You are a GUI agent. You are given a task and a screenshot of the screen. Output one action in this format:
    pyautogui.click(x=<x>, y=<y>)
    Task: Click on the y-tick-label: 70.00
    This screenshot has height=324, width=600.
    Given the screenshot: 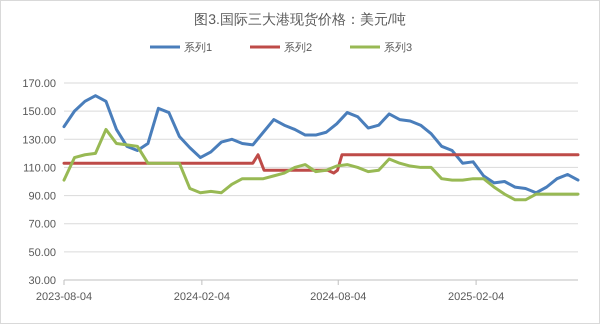 What is the action you would take?
    pyautogui.click(x=42, y=224)
    